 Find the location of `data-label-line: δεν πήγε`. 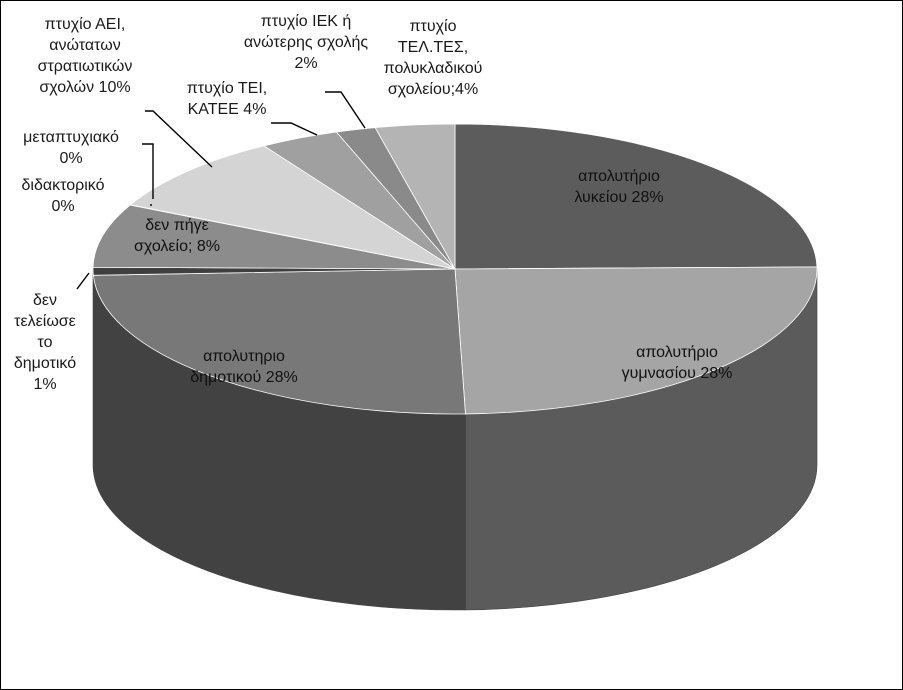

data-label-line: δεν πήγε is located at coordinates (177, 225).